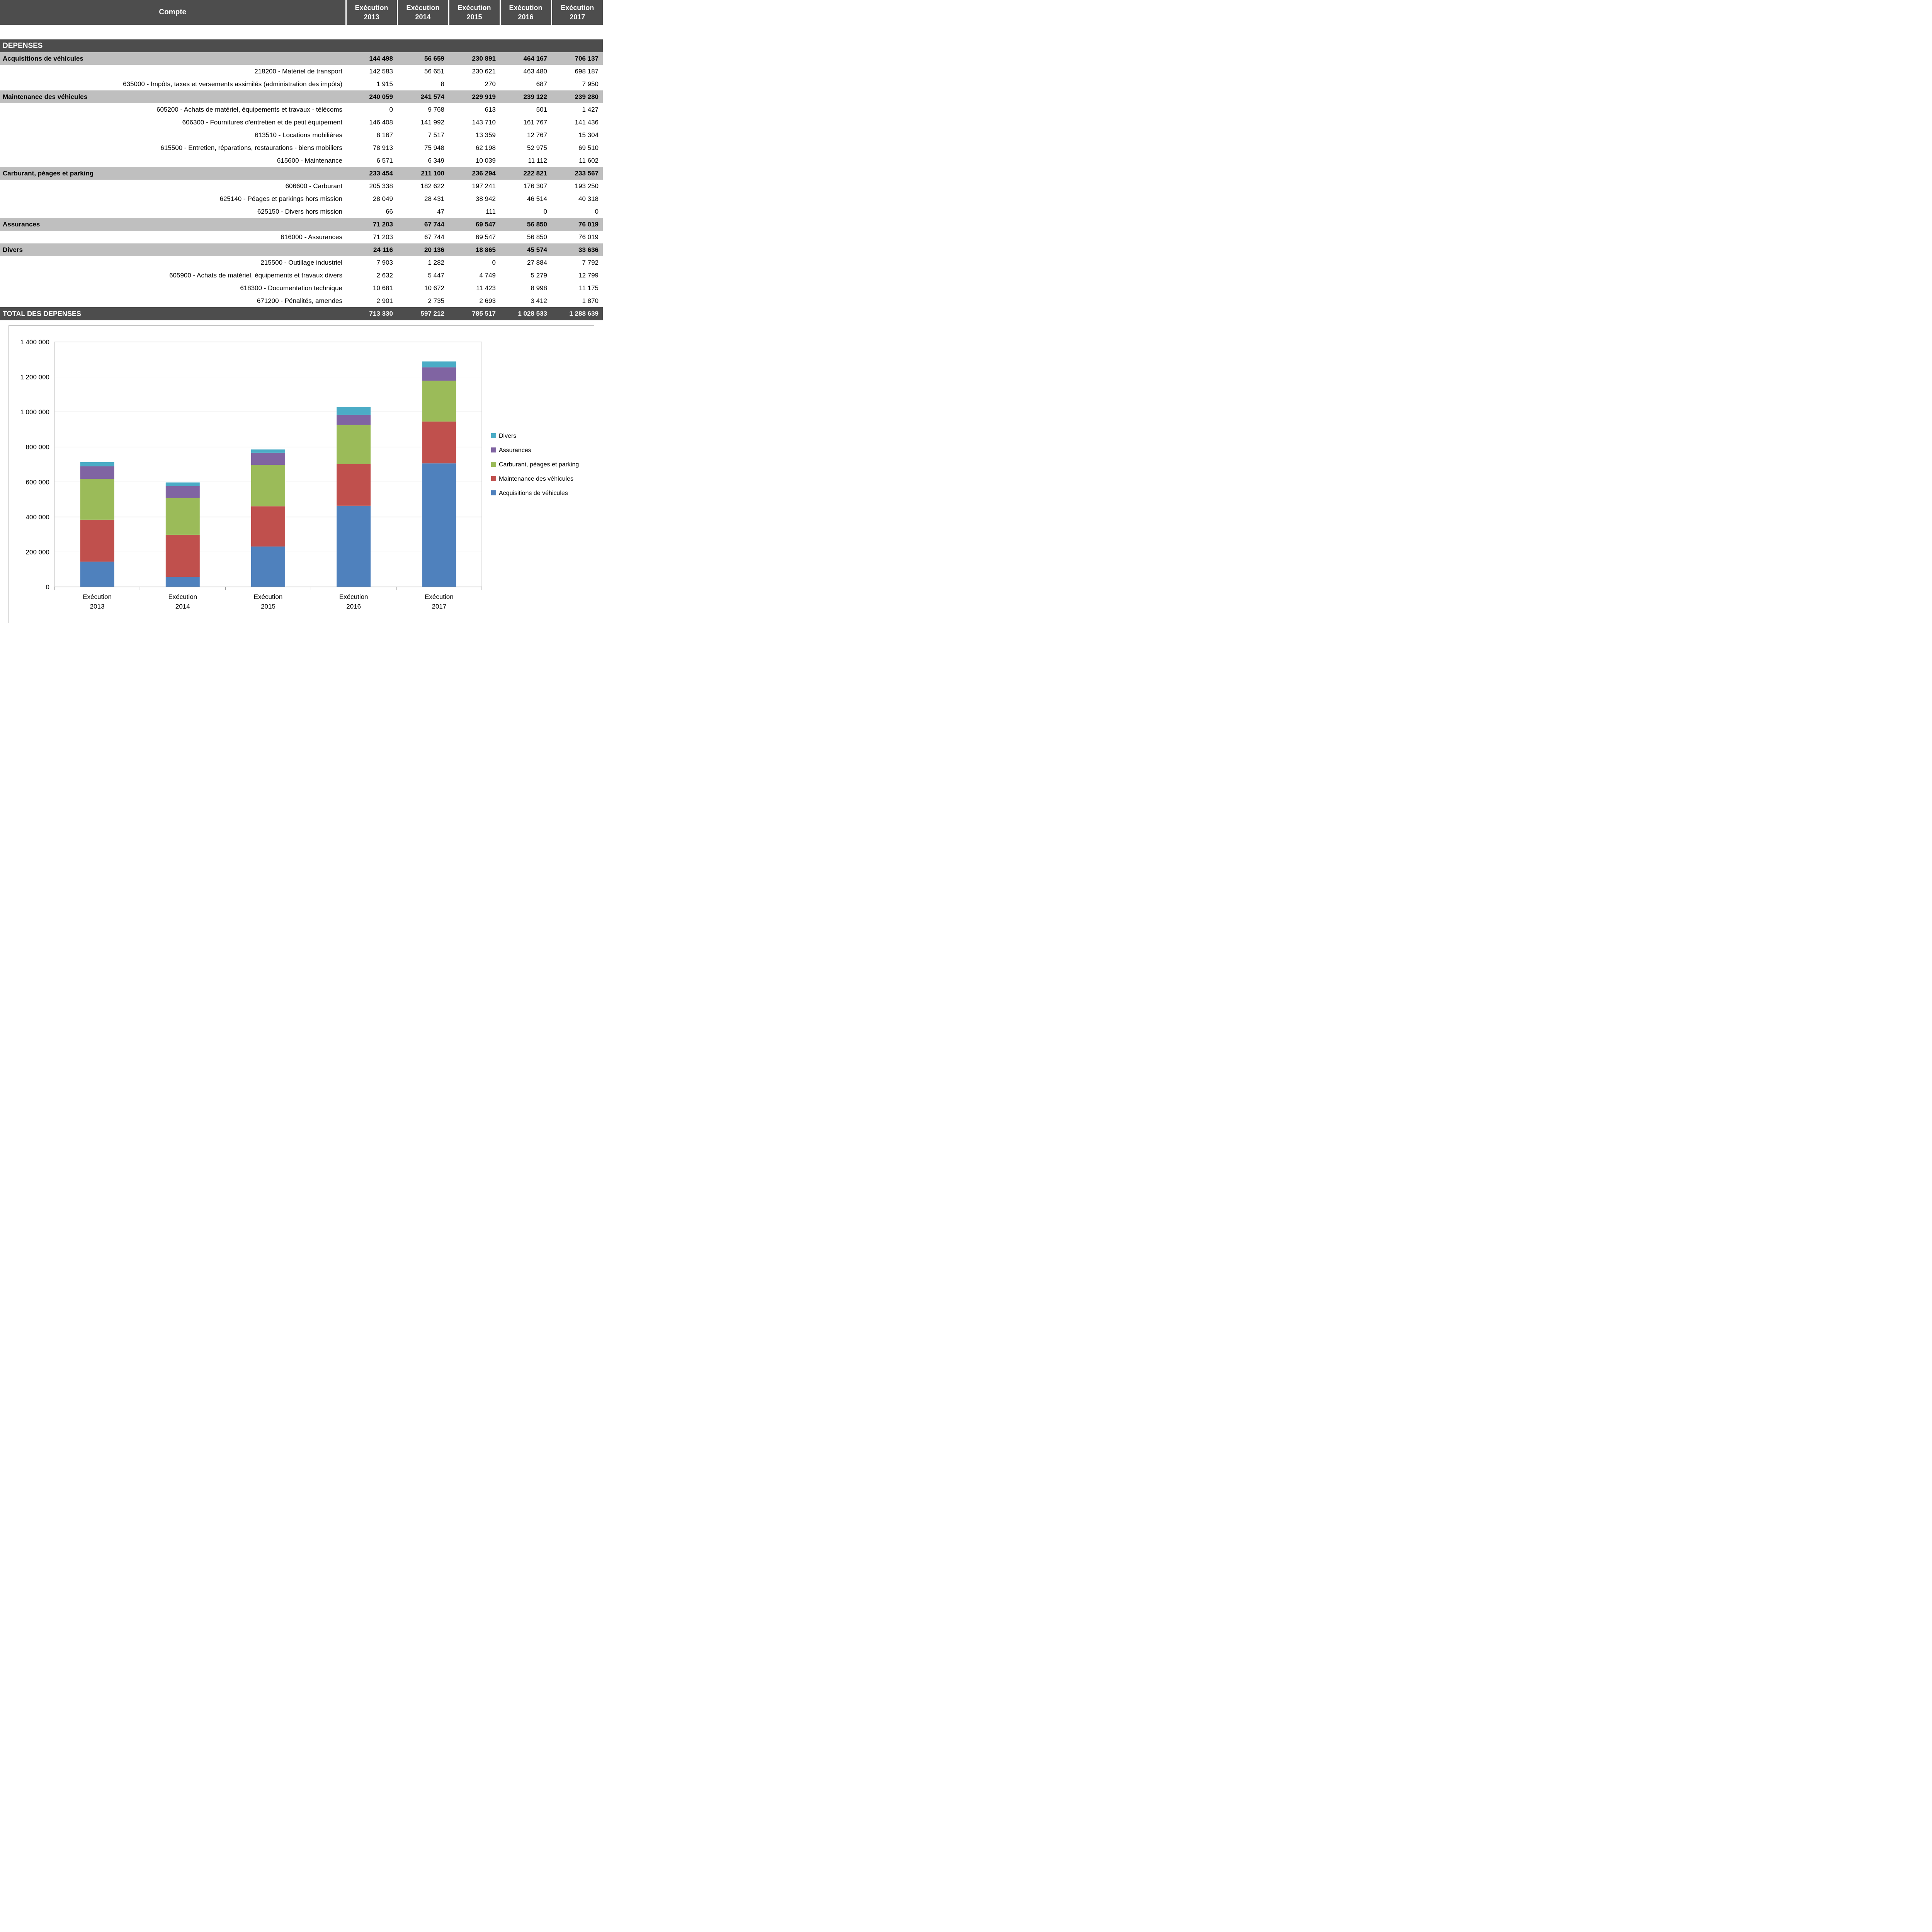 This screenshot has width=1932, height=1932. Describe the element at coordinates (475, 122) in the screenshot. I see `value-cell: 143 710` at that location.